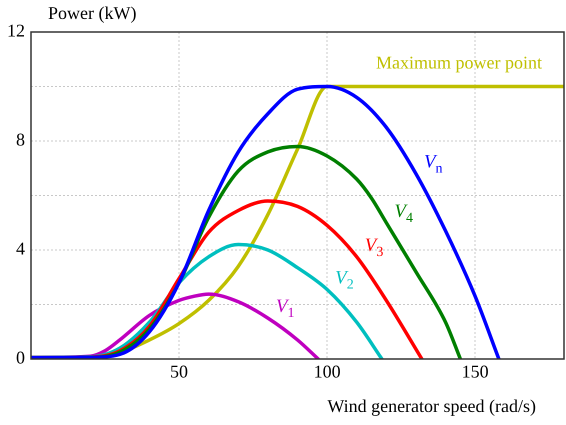 This screenshot has height=425, width=566. Describe the element at coordinates (92, 13) in the screenshot. I see `y-axis-title: Power (kW)` at that location.